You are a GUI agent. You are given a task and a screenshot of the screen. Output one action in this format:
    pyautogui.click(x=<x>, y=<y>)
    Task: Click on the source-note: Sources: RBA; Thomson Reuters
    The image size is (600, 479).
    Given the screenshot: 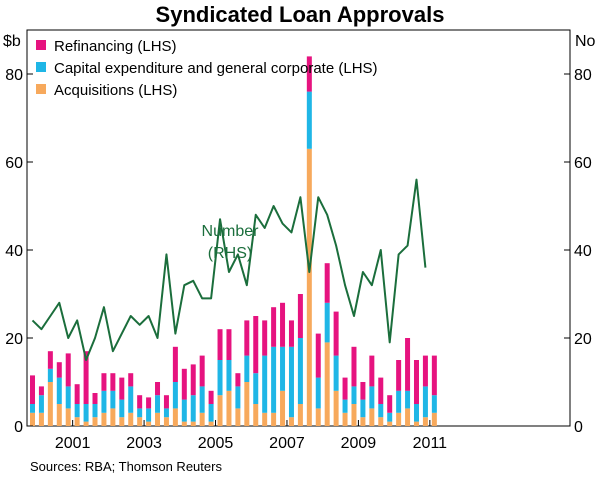 What is the action you would take?
    pyautogui.click(x=126, y=466)
    